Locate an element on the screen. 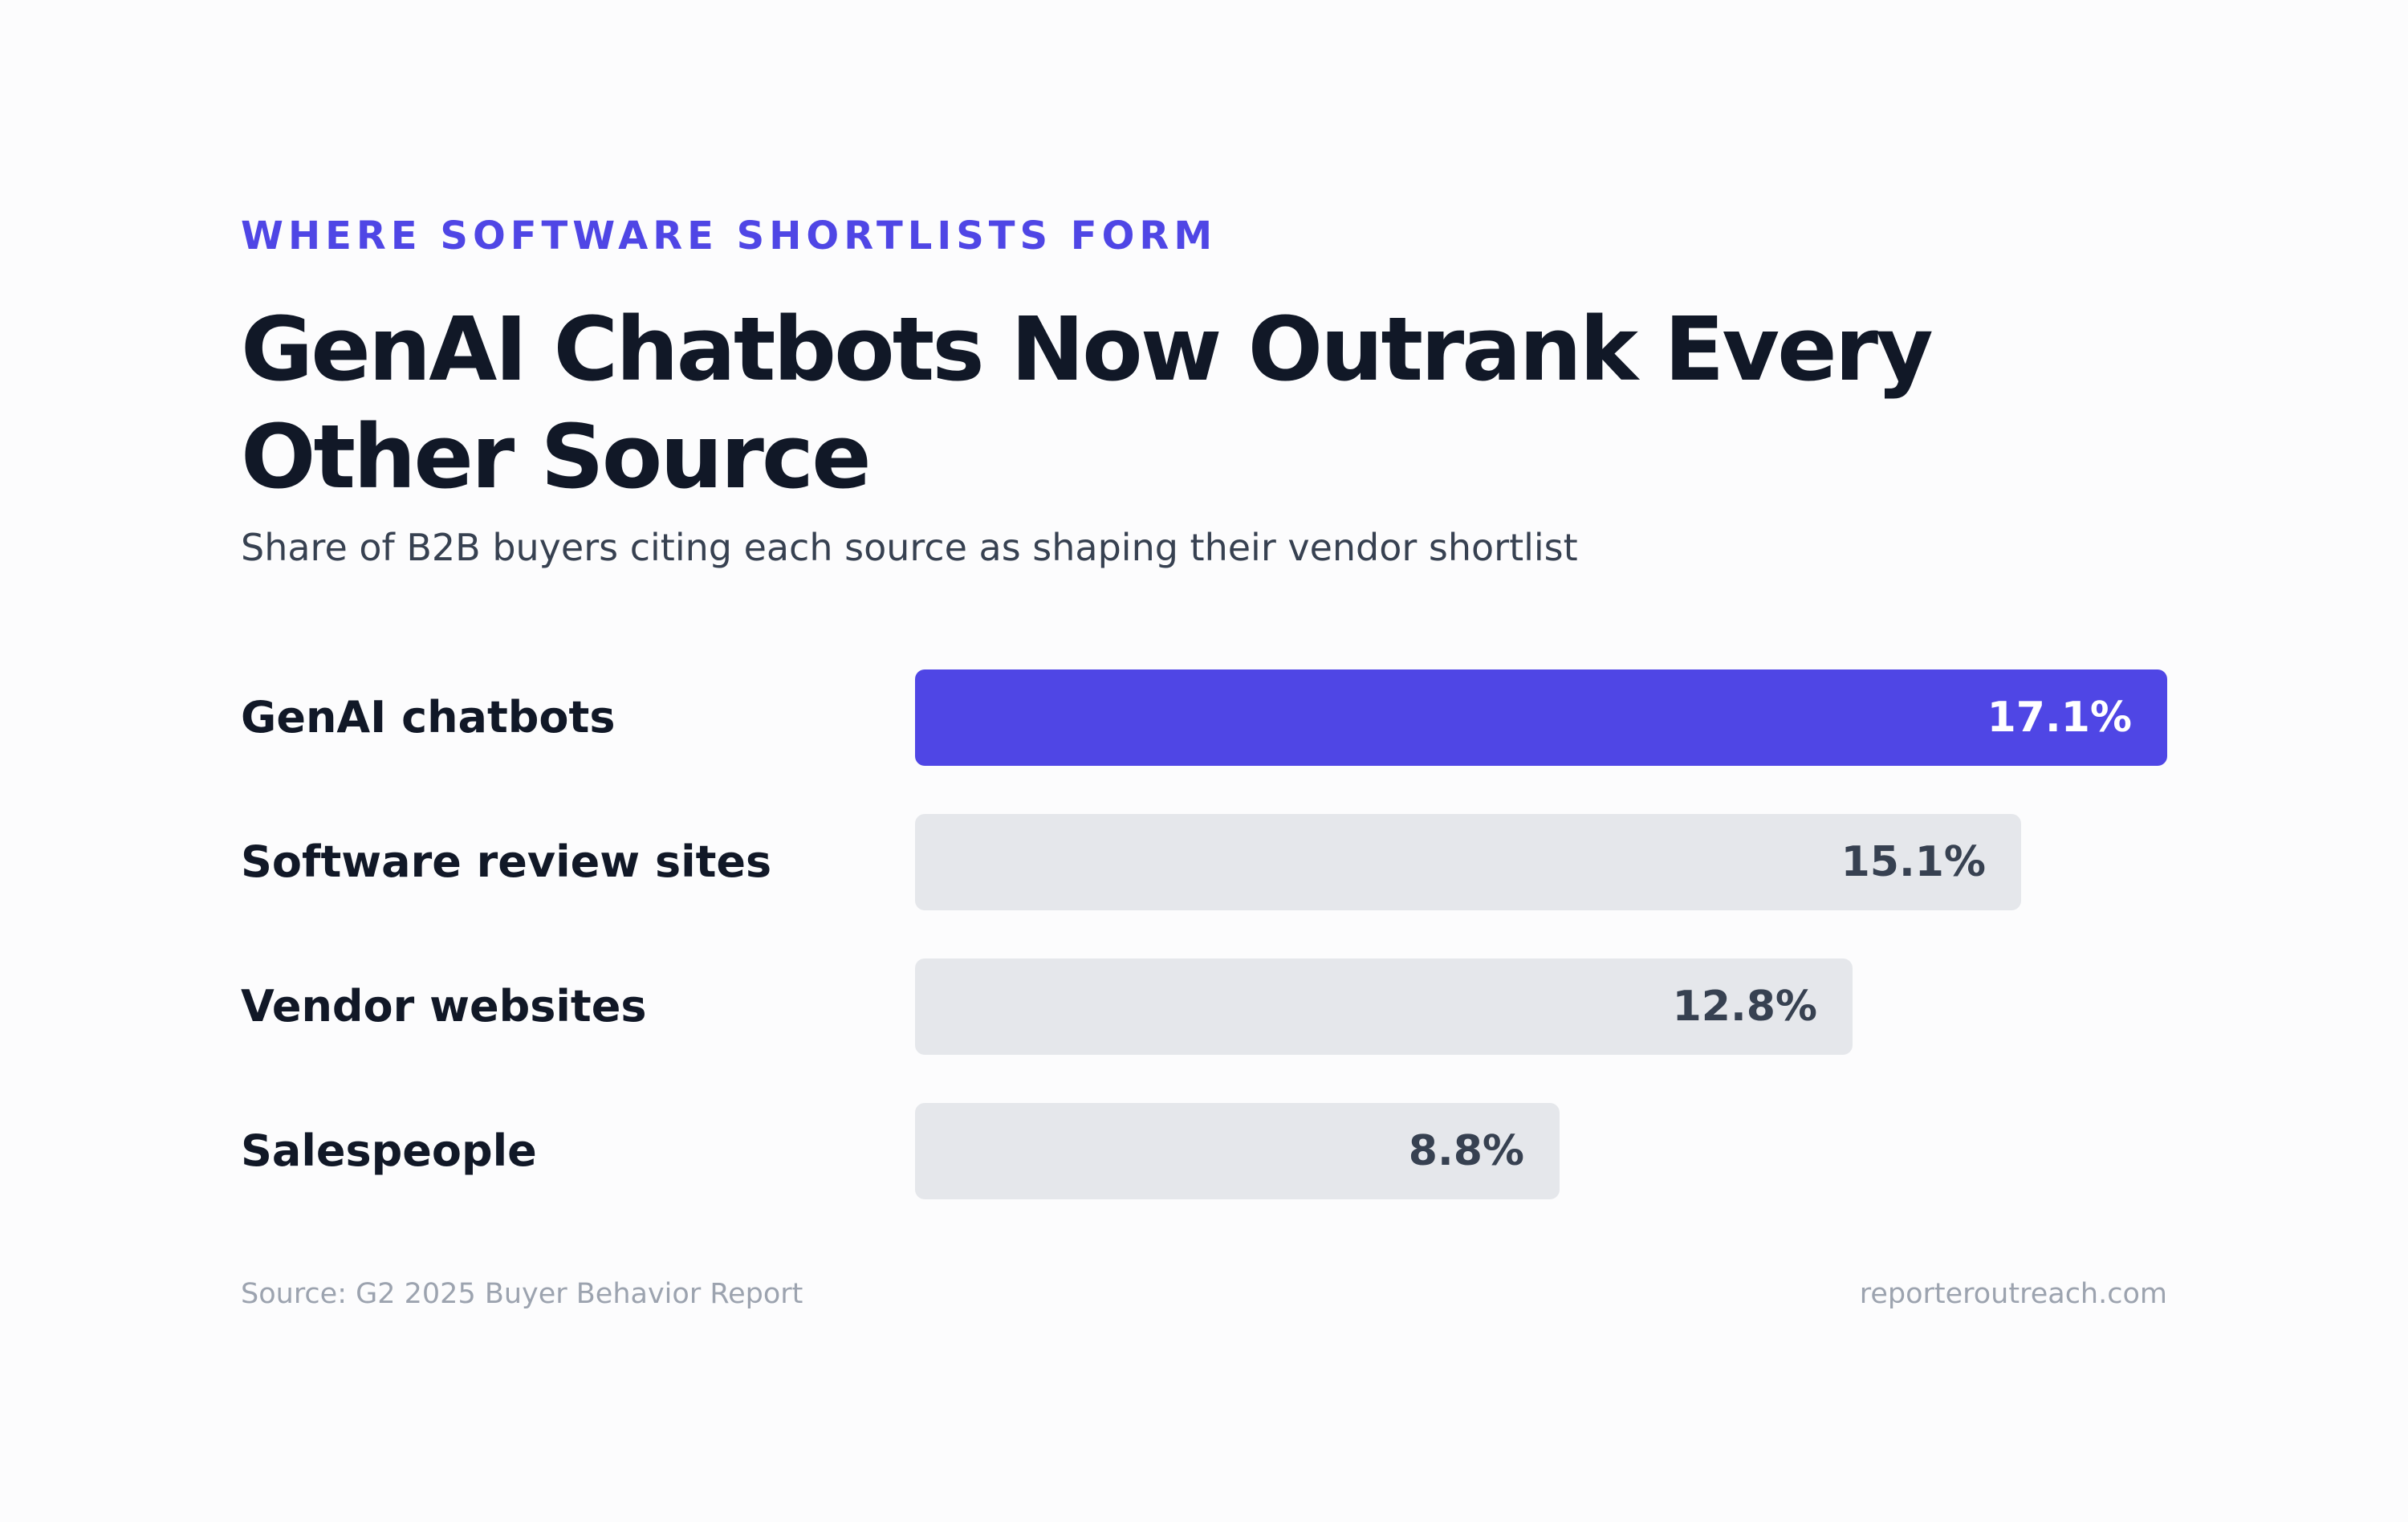 Image resolution: width=2408 pixels, height=1522 pixels. bar-row: GenAI chatbots 17.1% is located at coordinates (1204, 718).